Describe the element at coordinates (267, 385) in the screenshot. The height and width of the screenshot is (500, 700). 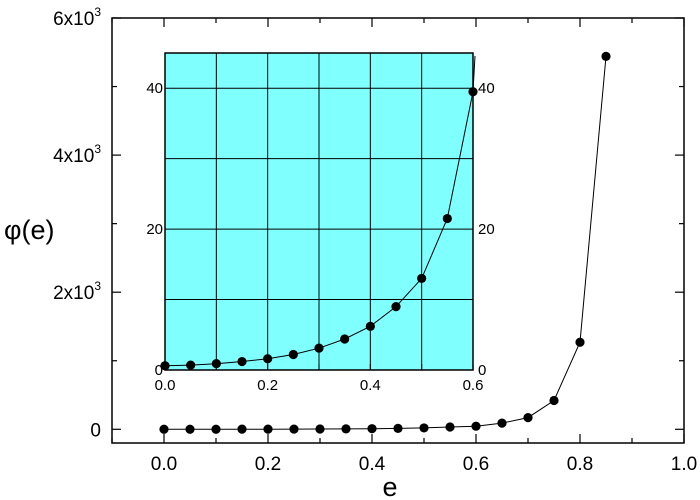
I see `inset-x-tick-label: 0.2` at that location.